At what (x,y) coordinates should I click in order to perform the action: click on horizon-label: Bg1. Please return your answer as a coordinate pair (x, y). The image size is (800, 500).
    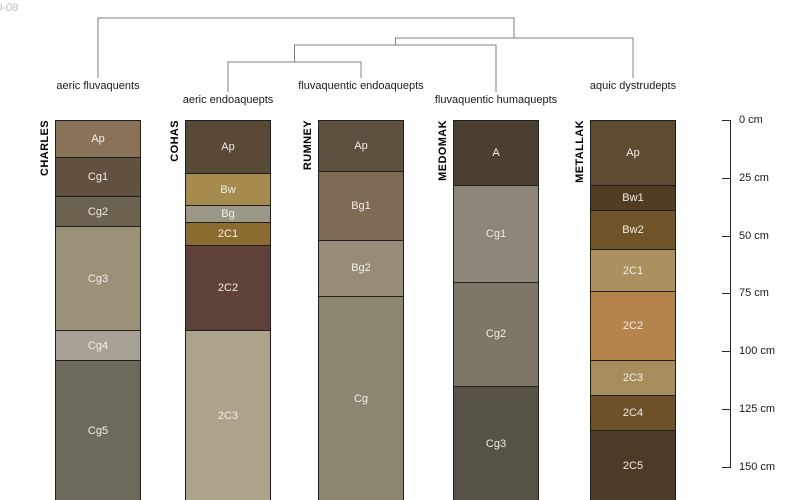
    Looking at the image, I should click on (361, 205).